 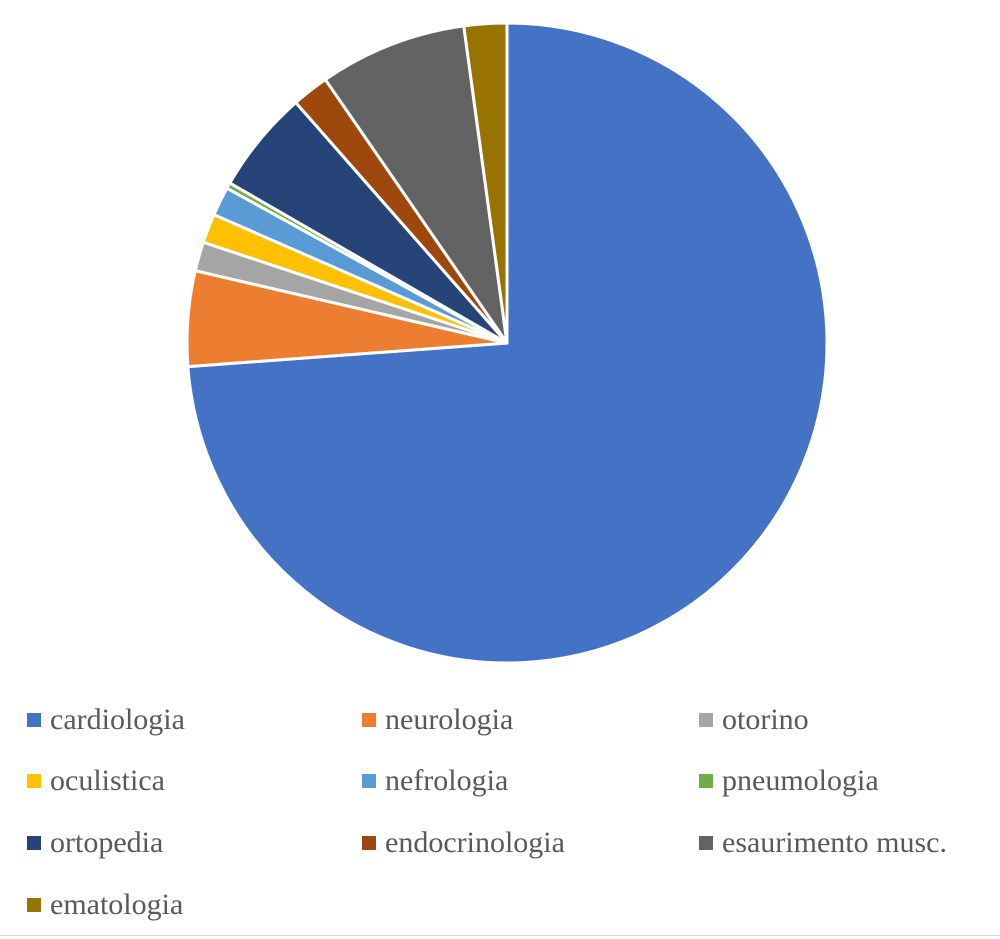 I want to click on legend-item-ortopedia: ortopedia, so click(x=95, y=843).